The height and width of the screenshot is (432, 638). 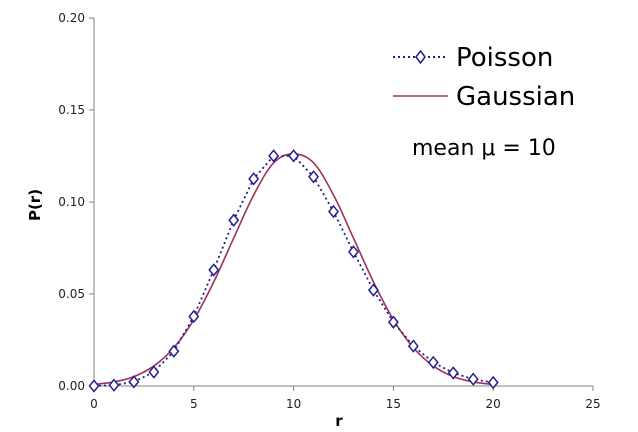 I want to click on x-tick-label: 5, so click(x=194, y=404).